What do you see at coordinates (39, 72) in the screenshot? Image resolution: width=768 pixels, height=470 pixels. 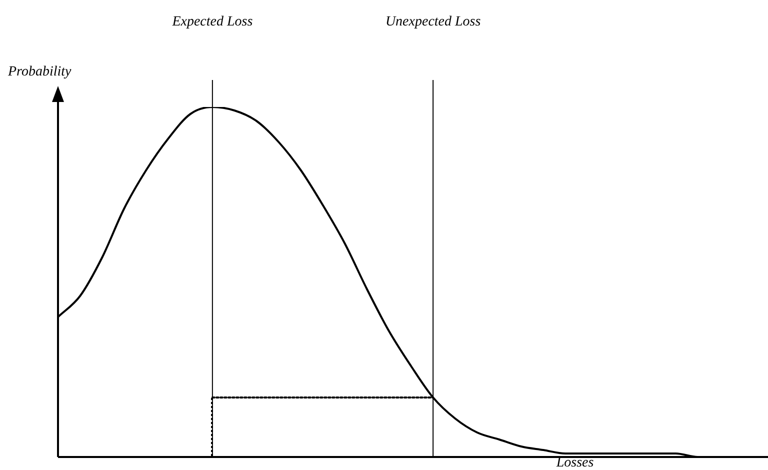 I see `y-axis-title: Probability` at bounding box center [39, 72].